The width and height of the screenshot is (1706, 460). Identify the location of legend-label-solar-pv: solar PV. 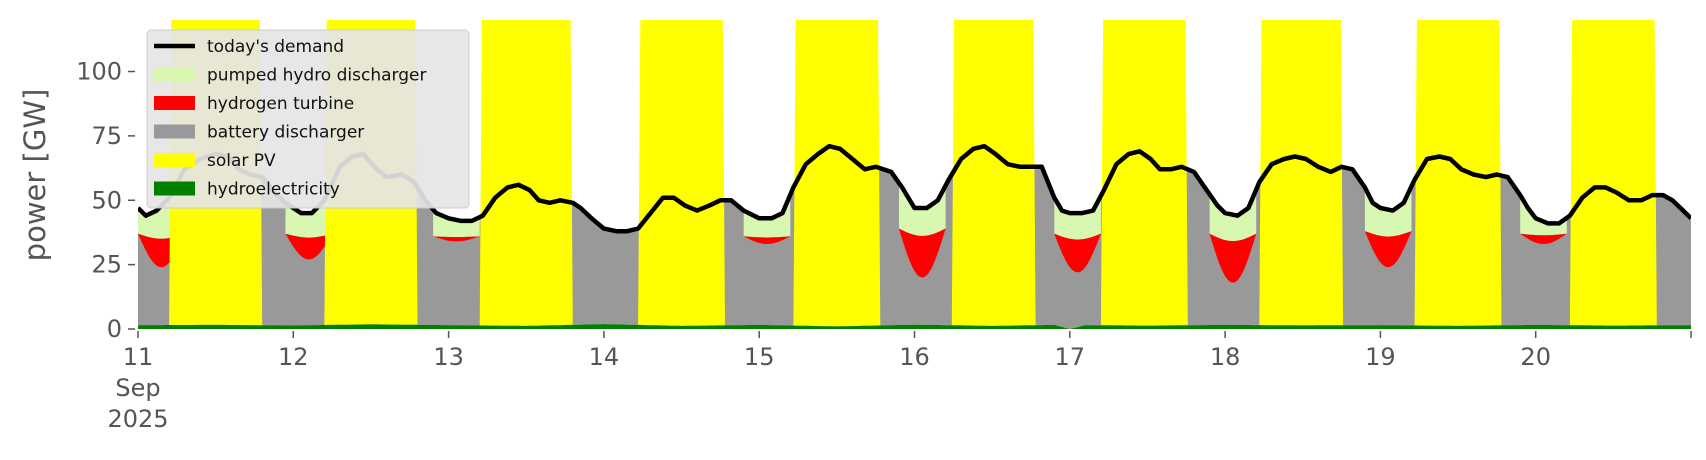
(241, 161).